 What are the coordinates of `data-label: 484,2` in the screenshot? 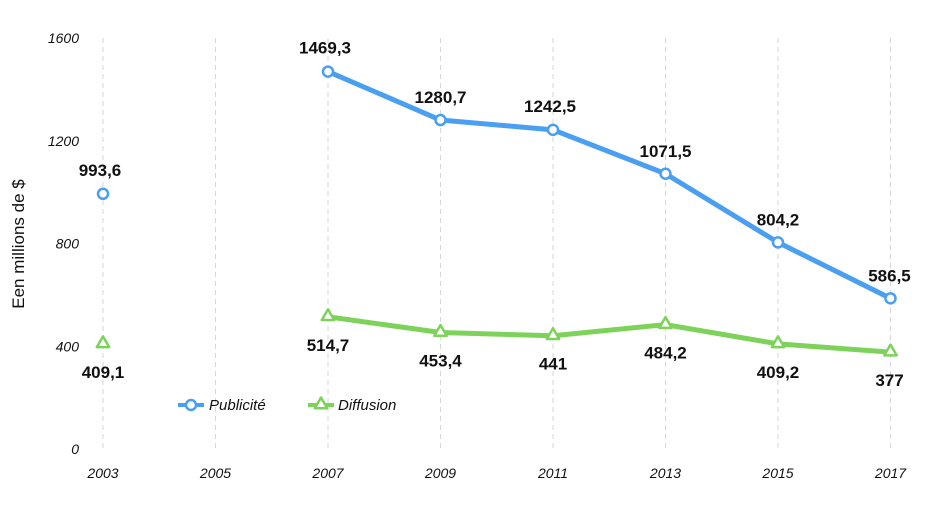 It's located at (665, 353).